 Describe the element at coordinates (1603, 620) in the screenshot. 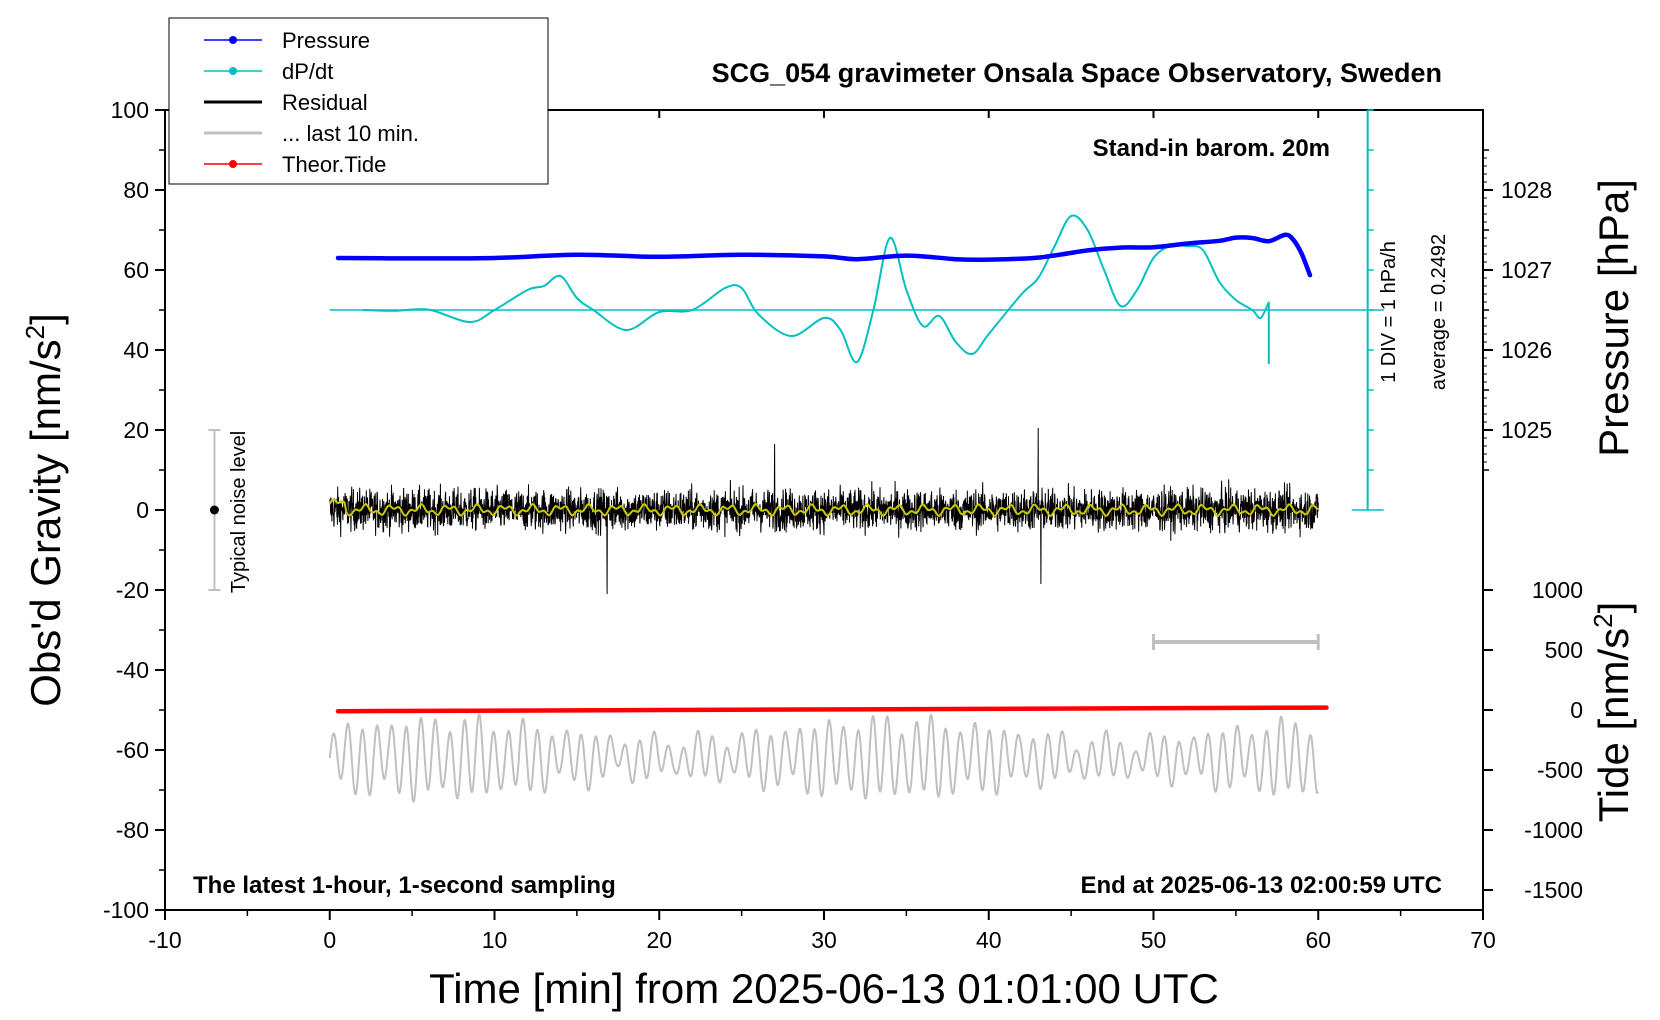

I see `y-axis-title-tide-sup: 2` at that location.